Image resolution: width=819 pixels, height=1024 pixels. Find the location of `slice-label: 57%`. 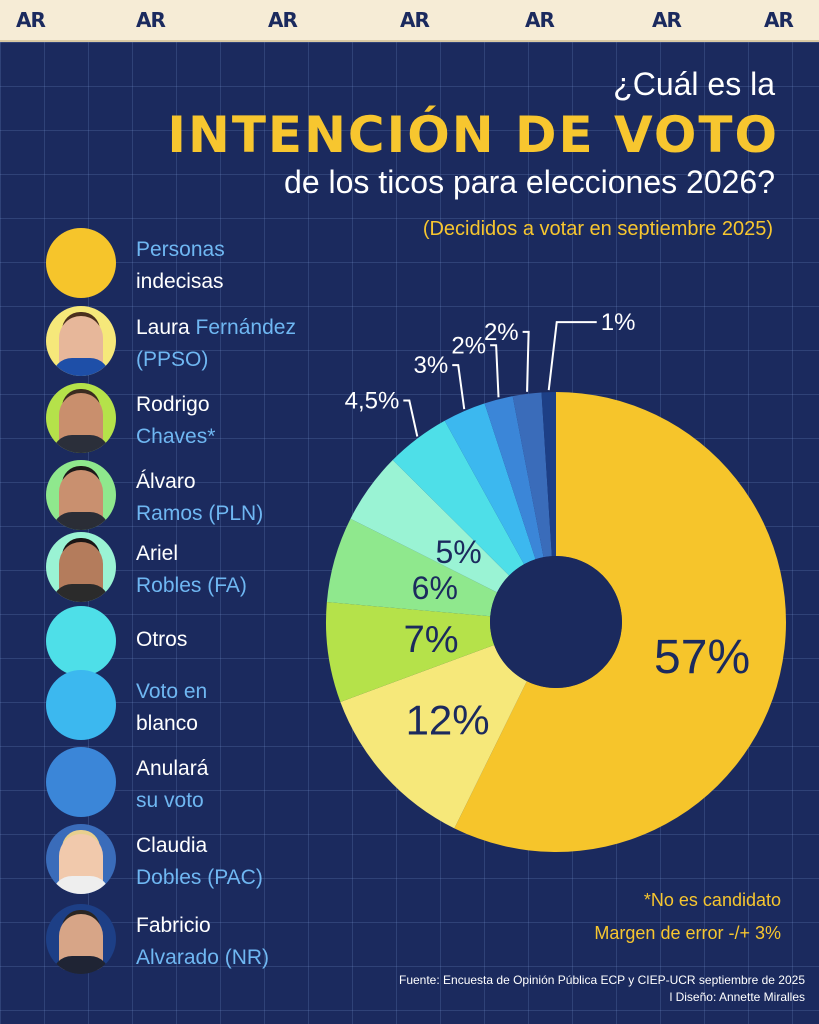

slice-label: 57% is located at coordinates (702, 657).